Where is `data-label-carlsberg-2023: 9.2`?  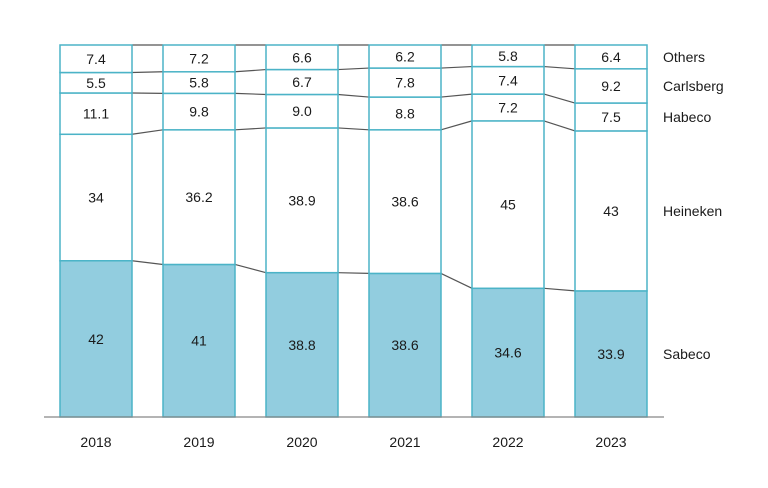
data-label-carlsberg-2023: 9.2 is located at coordinates (611, 86).